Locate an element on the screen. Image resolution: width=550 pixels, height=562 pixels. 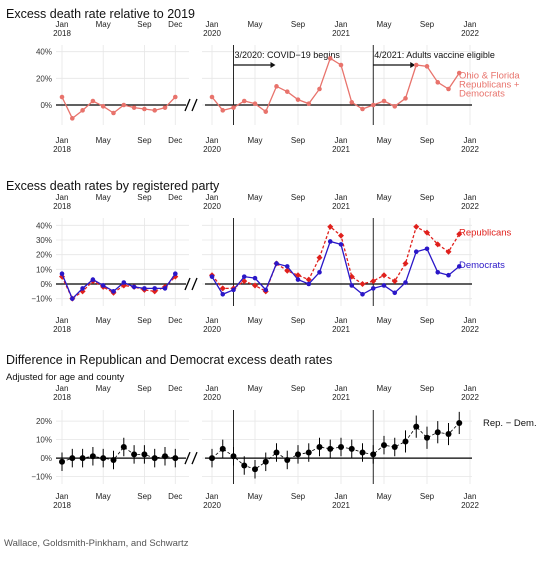
chart-title: Excess death rate relative to 2019 is located at coordinates (100, 14).